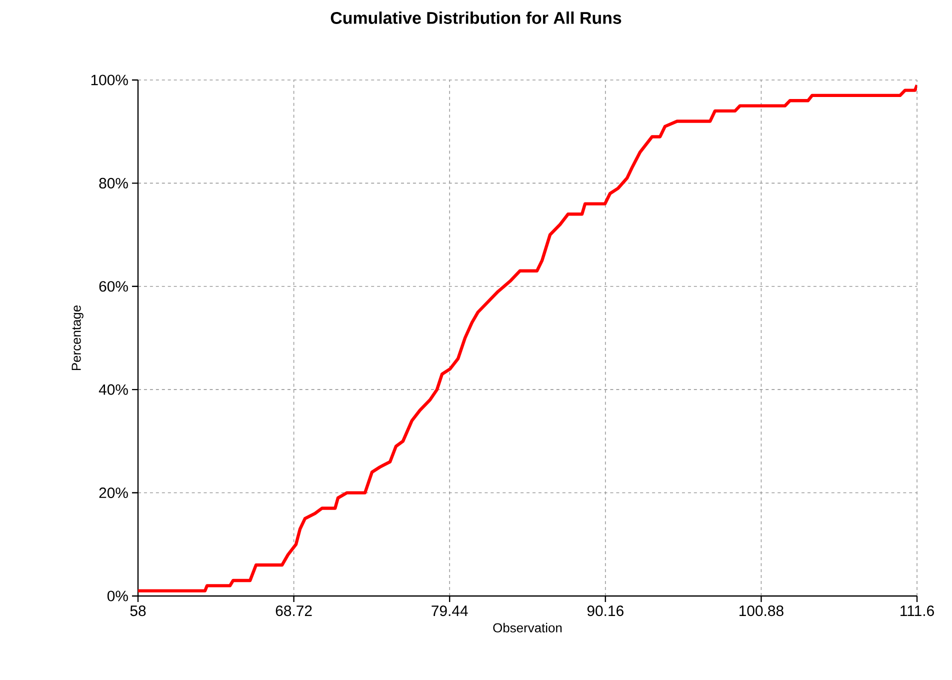 The width and height of the screenshot is (952, 680). I want to click on y-tick-label: 60%, so click(113, 286).